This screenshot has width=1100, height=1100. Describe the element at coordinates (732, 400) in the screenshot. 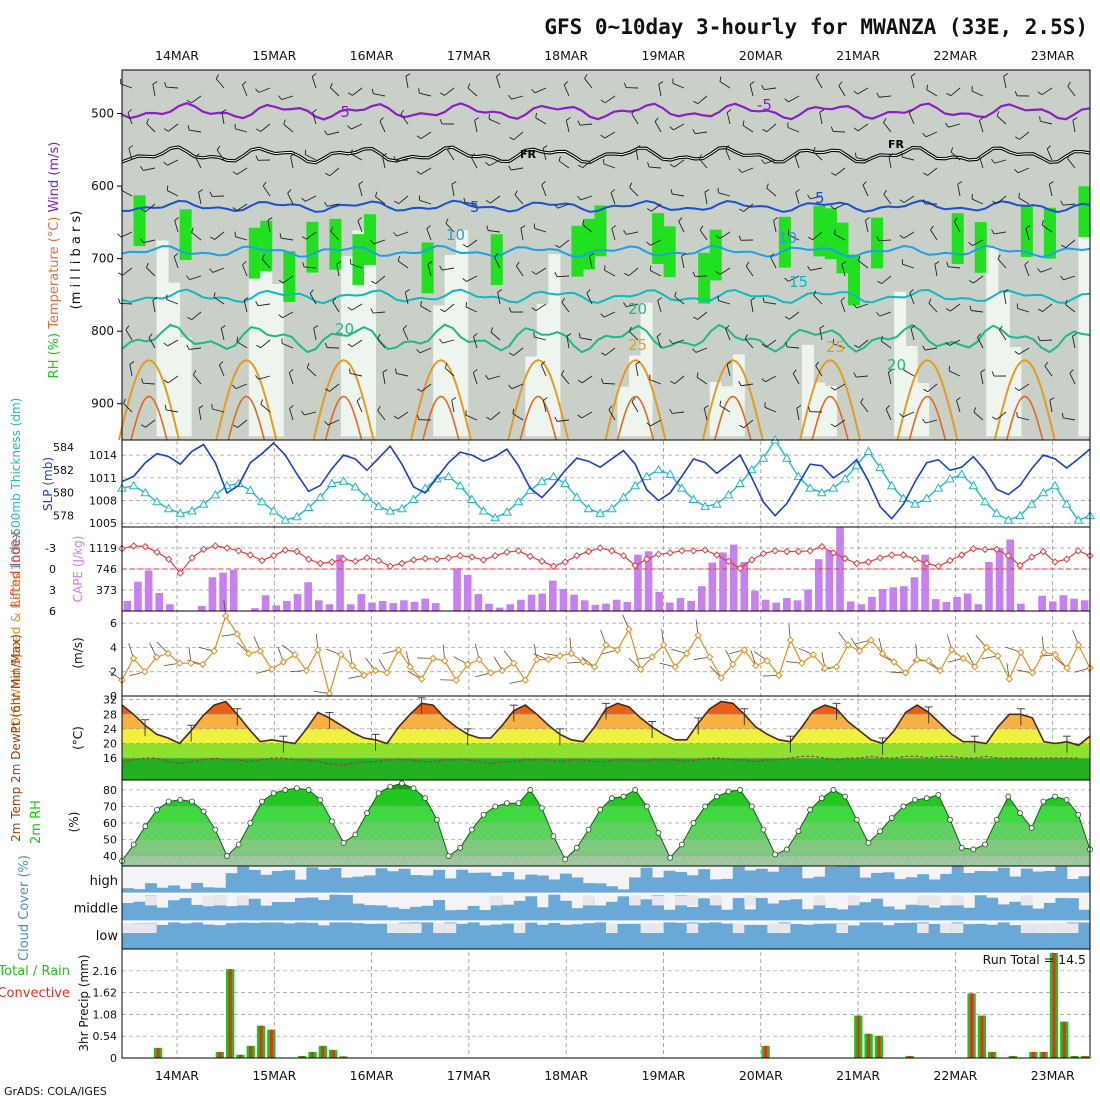

I see `contour-25-dome` at that location.